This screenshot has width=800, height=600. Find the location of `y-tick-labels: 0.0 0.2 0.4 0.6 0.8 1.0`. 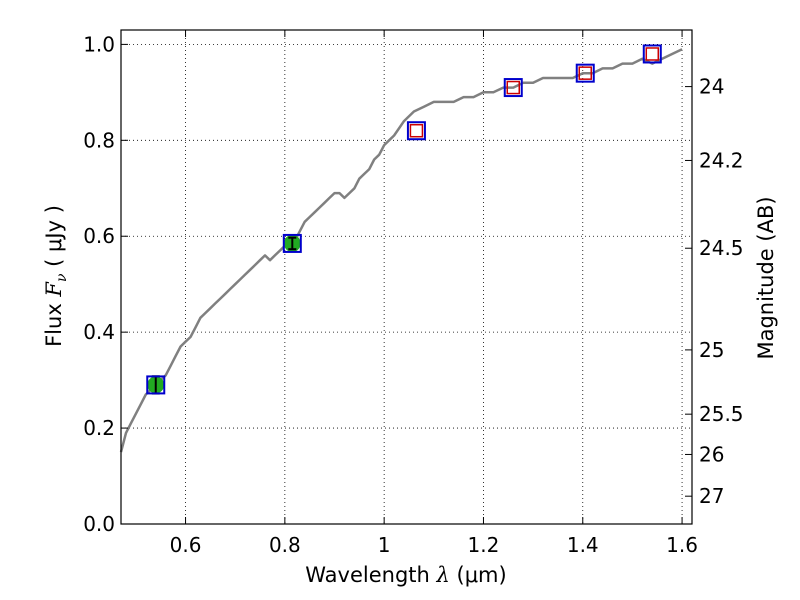

y-tick-labels: 0.0 0.2 0.4 0.6 0.8 1.0 is located at coordinates (99, 284).